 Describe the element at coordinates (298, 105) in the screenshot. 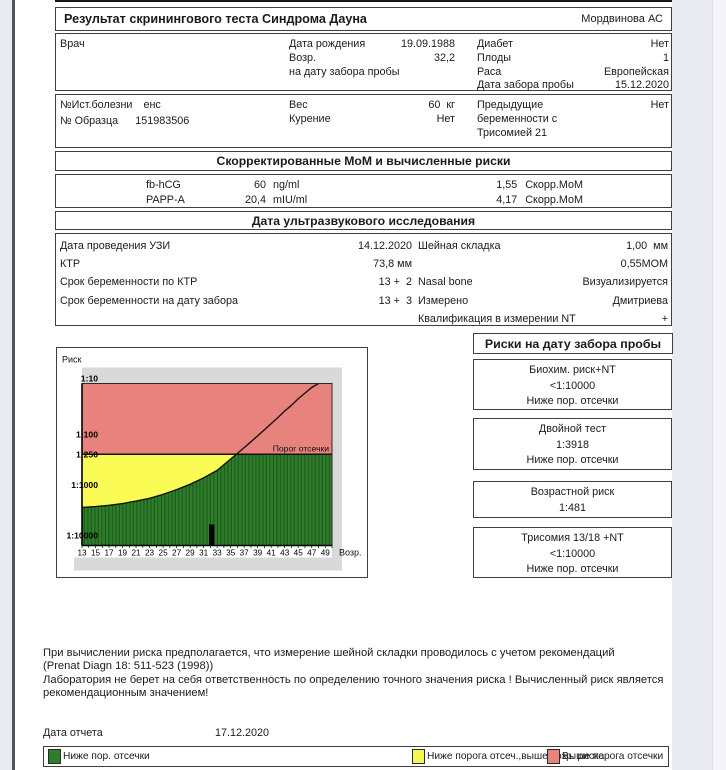

I see `weight-label: Вес` at that location.